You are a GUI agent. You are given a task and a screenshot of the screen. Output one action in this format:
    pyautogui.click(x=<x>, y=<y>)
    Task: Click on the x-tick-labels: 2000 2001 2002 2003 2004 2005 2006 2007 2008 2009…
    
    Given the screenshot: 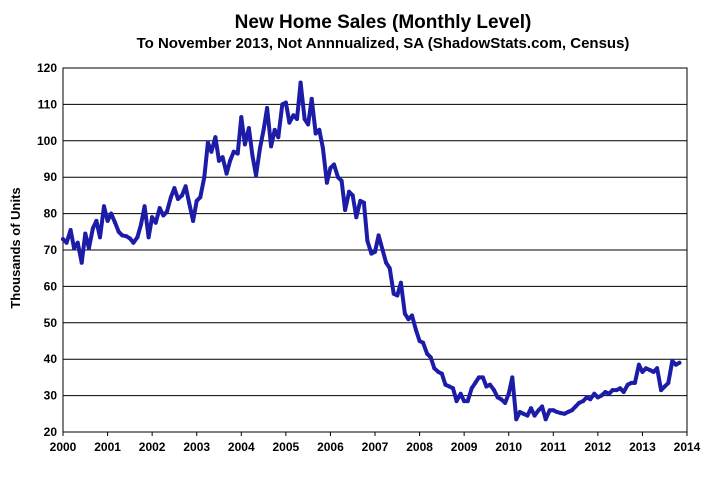 What is the action you would take?
    pyautogui.click(x=375, y=443)
    